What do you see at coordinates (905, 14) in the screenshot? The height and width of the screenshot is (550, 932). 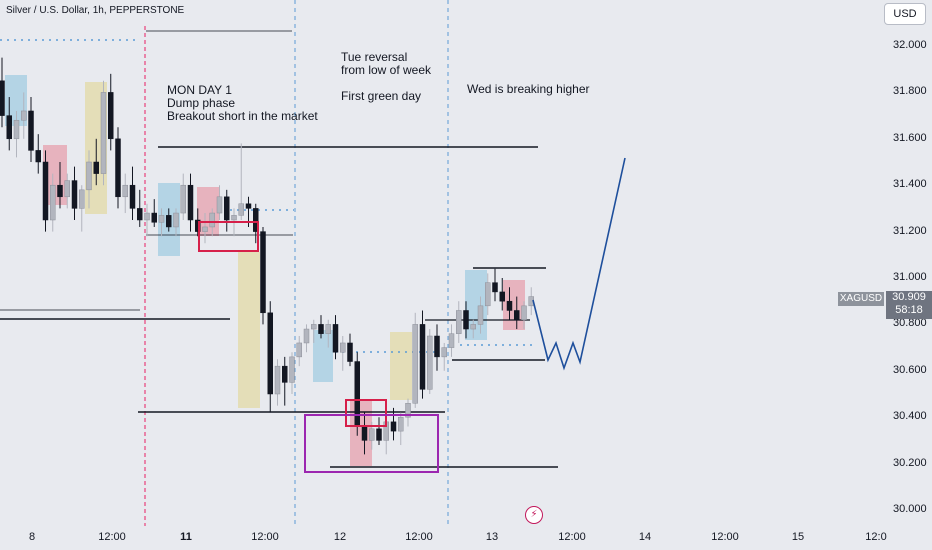 I see `currency-button: USD` at bounding box center [905, 14].